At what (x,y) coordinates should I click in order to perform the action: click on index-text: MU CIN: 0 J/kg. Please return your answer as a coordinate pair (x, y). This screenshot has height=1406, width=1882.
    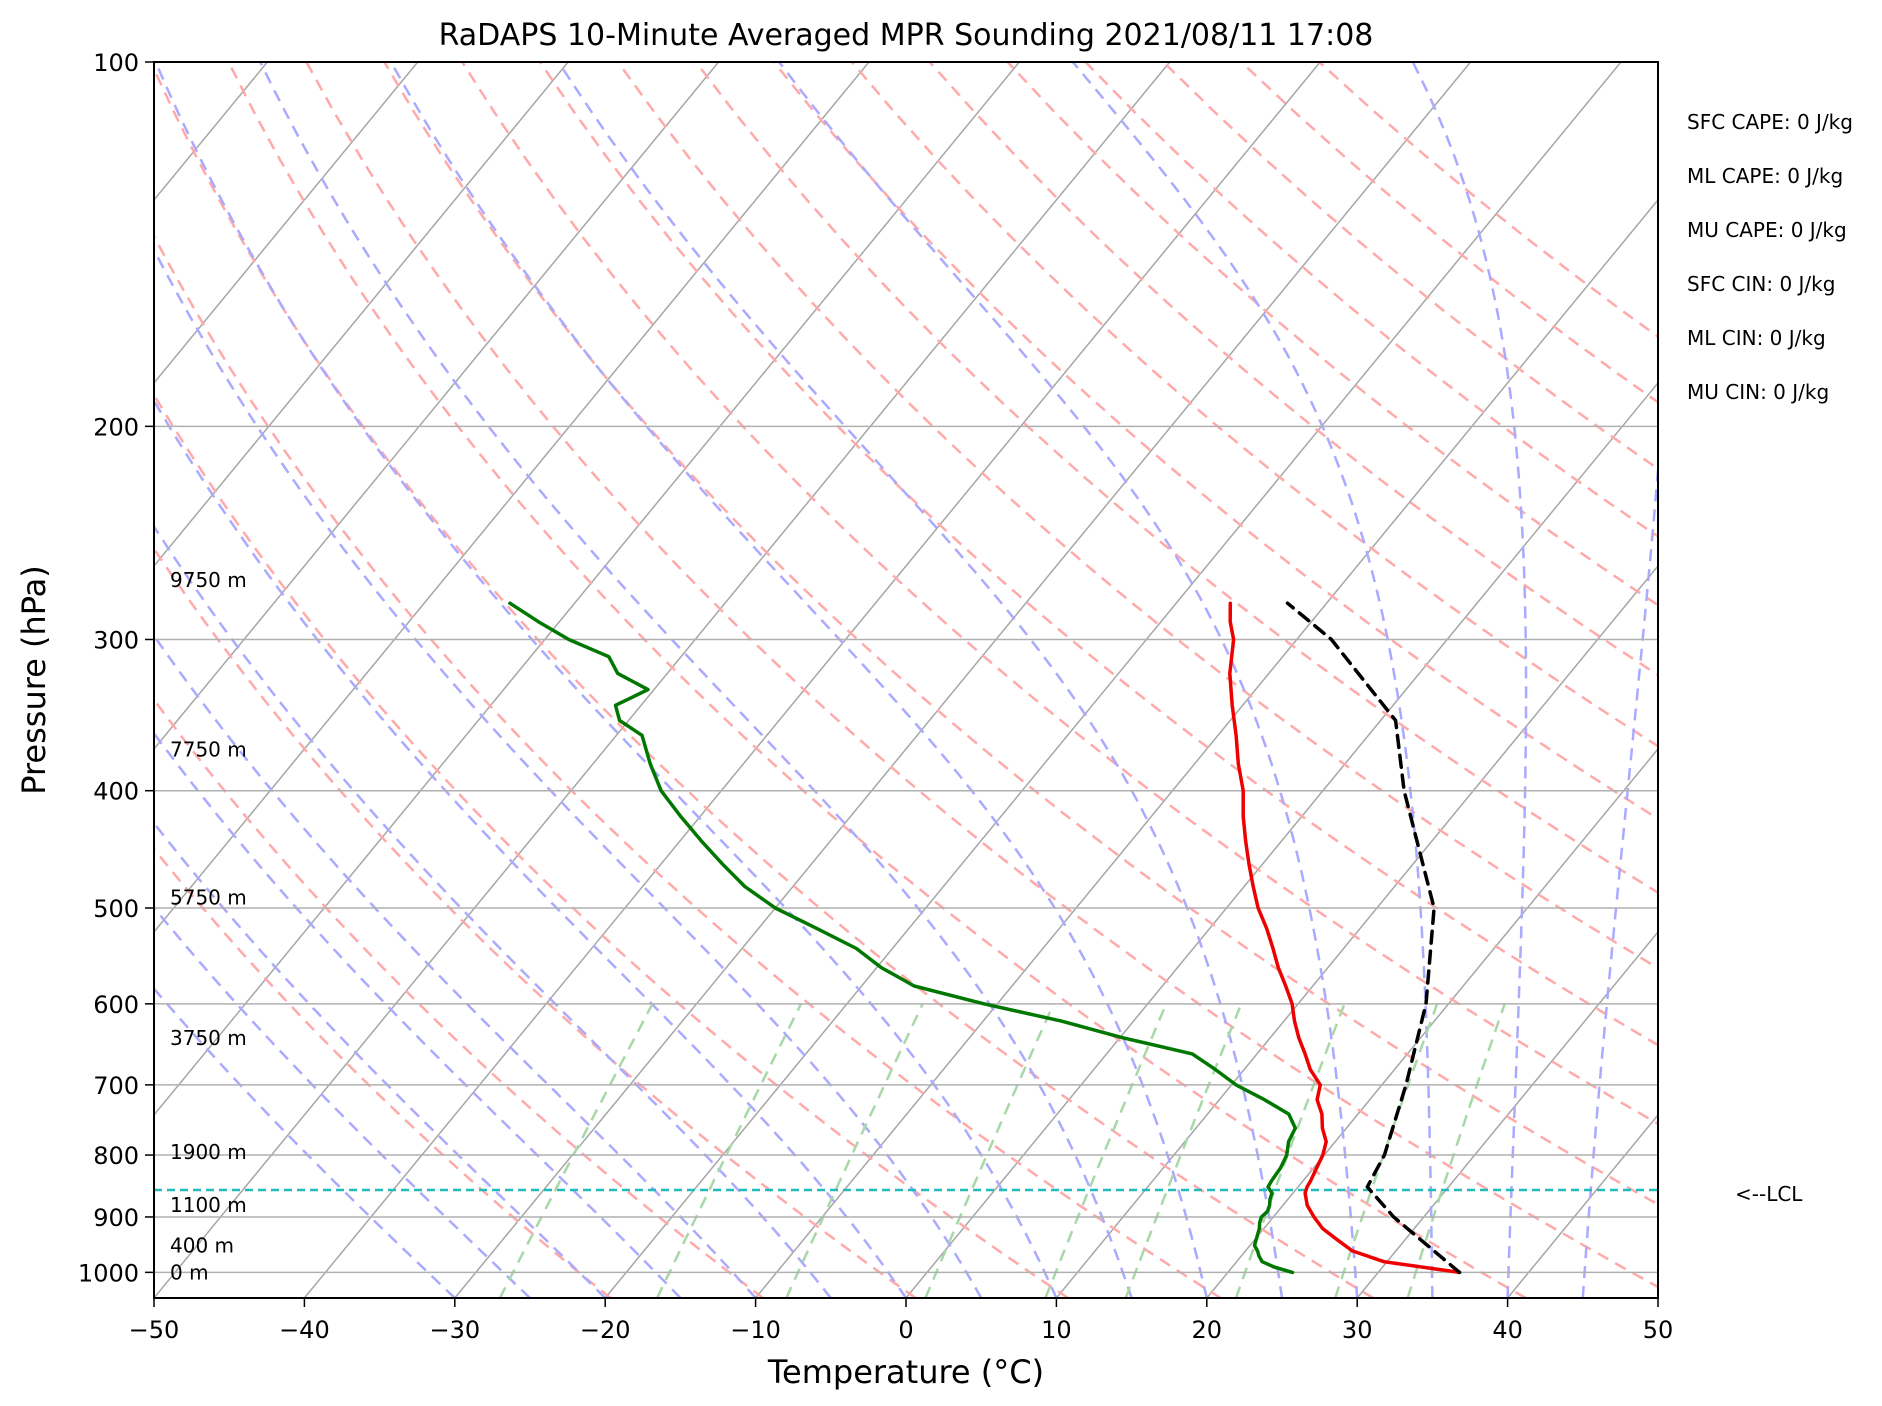
    Looking at the image, I should click on (1758, 392).